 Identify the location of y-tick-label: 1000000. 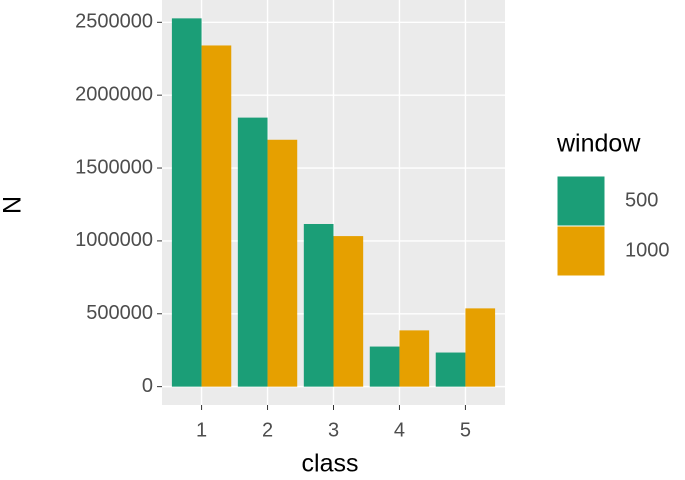
(114, 240).